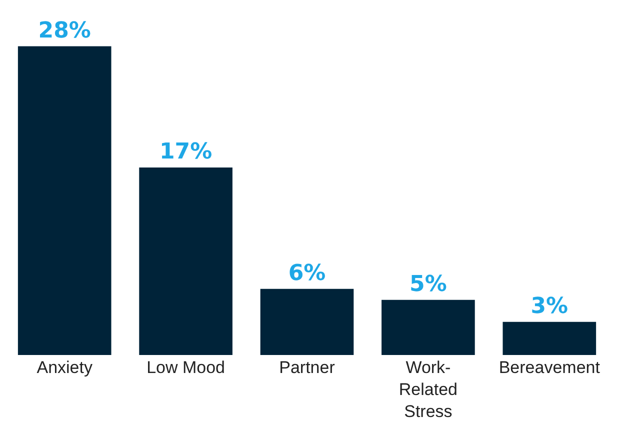  What do you see at coordinates (428, 390) in the screenshot?
I see `x-tick-label: Work-Related Stress` at bounding box center [428, 390].